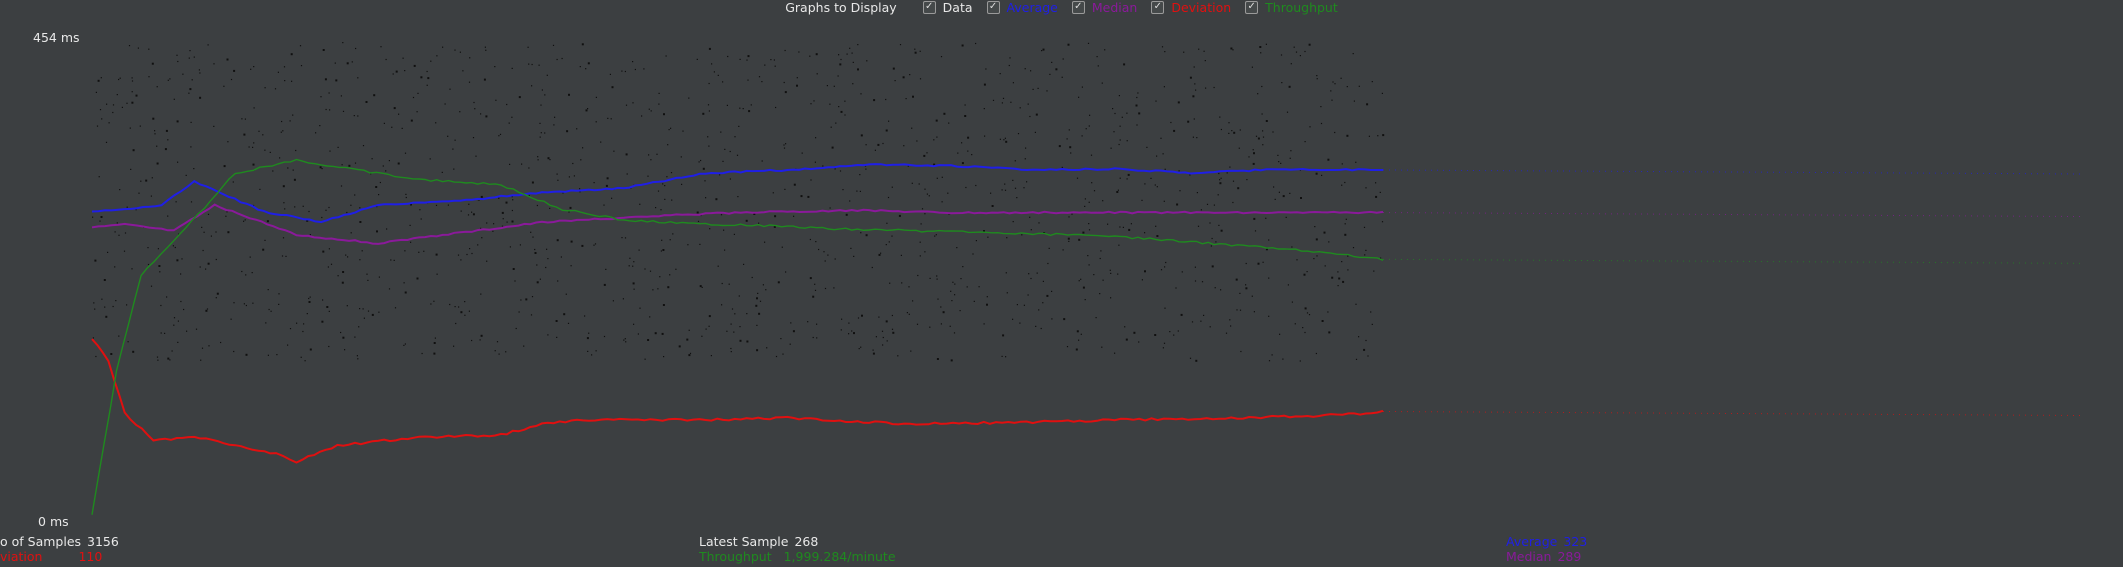  Describe the element at coordinates (42, 521) in the screenshot. I see `y-axis-min-value: 0` at that location.